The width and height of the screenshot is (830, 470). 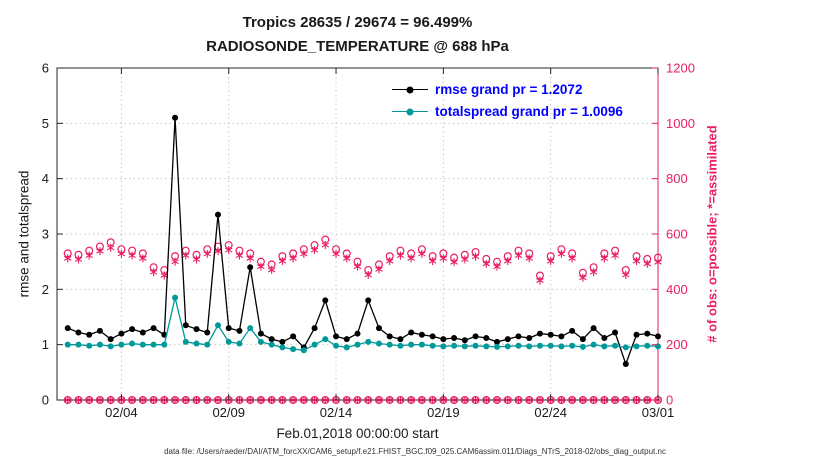 I want to click on svg-text: 3, so click(x=45, y=234).